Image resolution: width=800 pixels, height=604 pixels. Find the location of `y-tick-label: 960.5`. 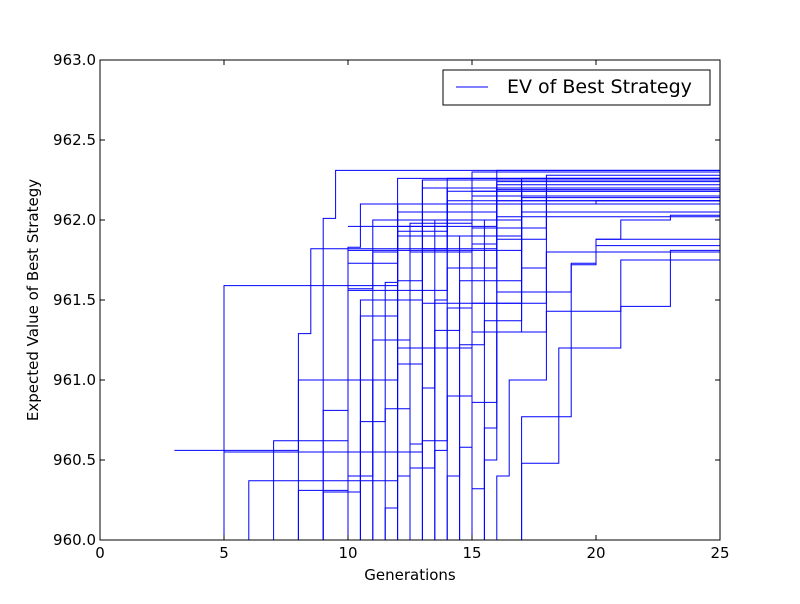

y-tick-label: 960.5 is located at coordinates (74, 460).